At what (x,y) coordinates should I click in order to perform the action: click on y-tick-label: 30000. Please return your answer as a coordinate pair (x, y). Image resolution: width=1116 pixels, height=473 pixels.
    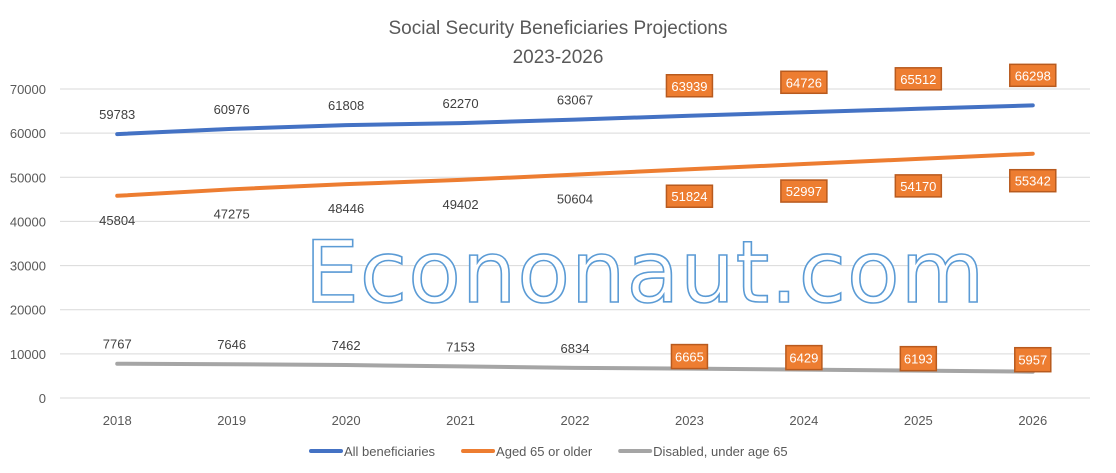
    Looking at the image, I should click on (28, 266).